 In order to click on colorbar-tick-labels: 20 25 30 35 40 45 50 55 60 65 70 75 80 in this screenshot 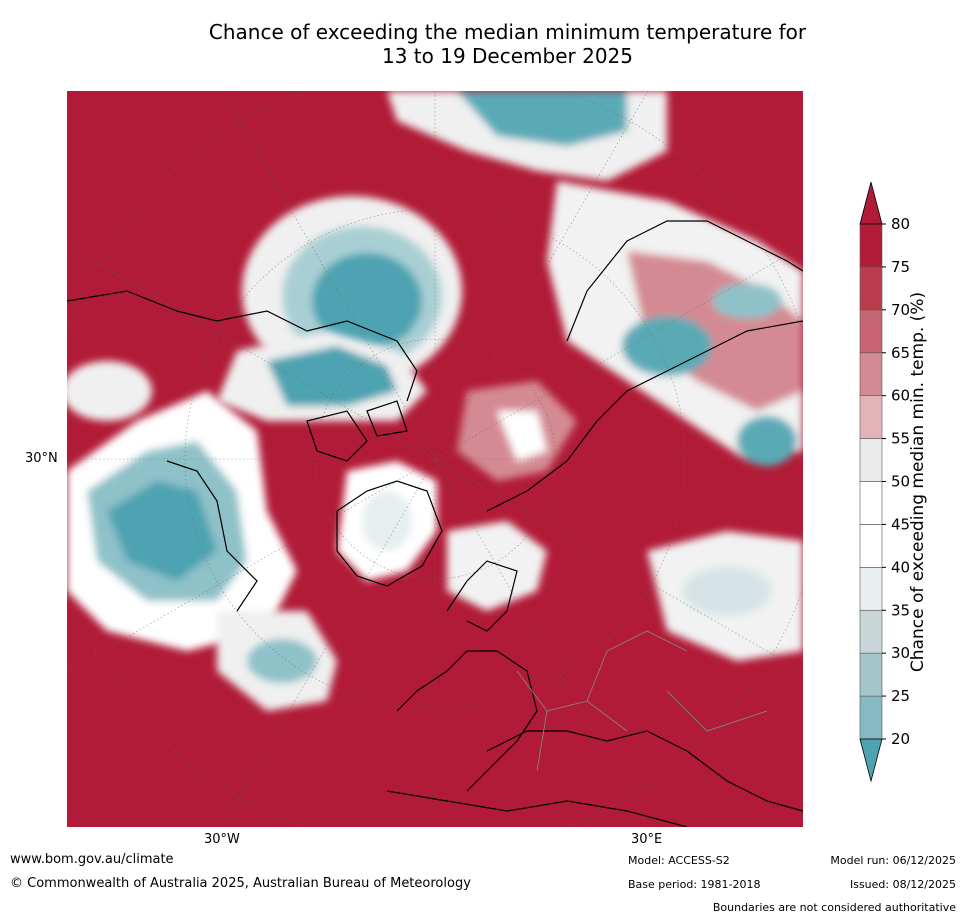, I will do `click(896, 481)`.